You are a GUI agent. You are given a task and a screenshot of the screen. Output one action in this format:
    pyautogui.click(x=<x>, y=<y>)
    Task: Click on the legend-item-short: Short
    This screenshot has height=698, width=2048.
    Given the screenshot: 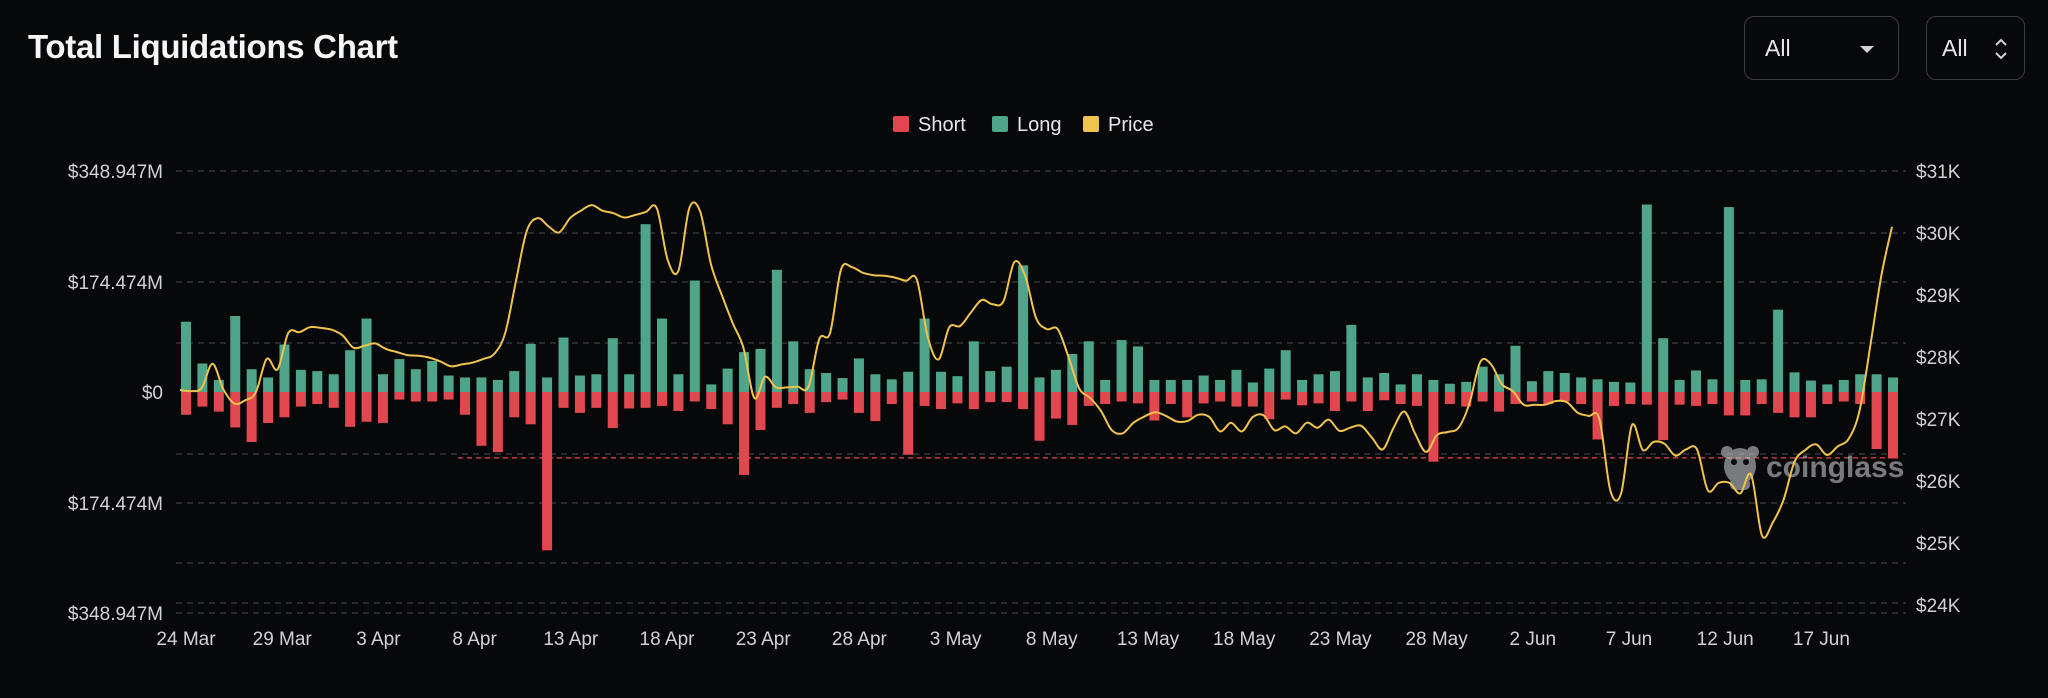 What is the action you would take?
    pyautogui.click(x=929, y=125)
    